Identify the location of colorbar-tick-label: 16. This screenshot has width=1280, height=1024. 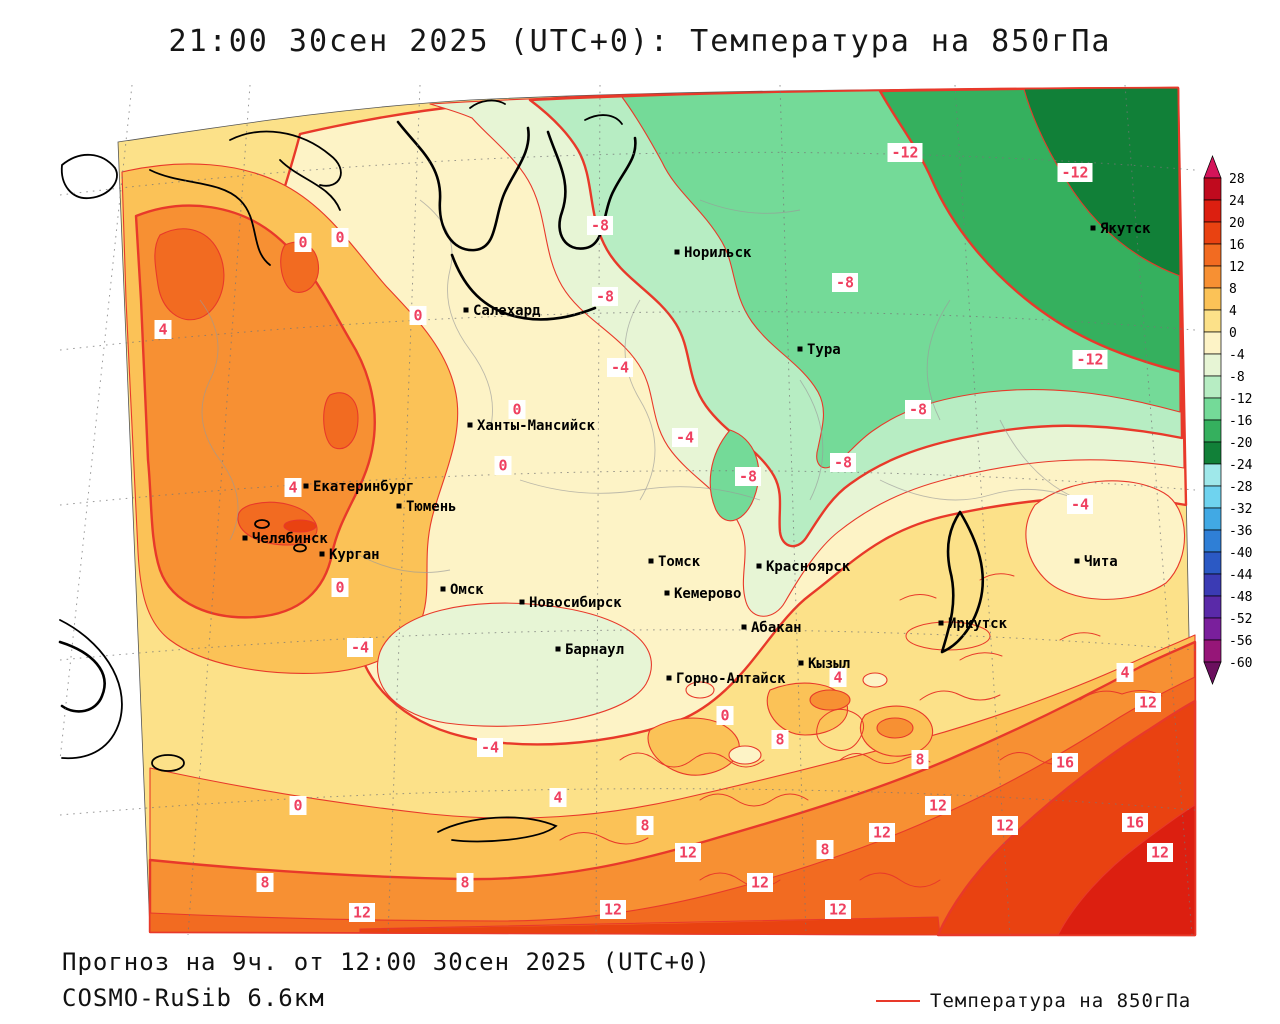
(1237, 245).